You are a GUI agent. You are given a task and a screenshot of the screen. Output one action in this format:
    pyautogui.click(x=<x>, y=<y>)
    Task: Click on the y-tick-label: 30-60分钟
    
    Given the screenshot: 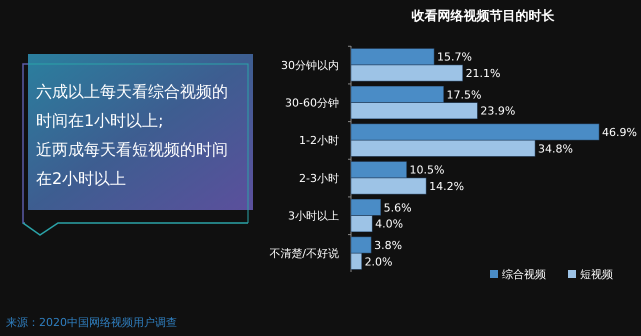 What is the action you would take?
    pyautogui.click(x=312, y=103)
    